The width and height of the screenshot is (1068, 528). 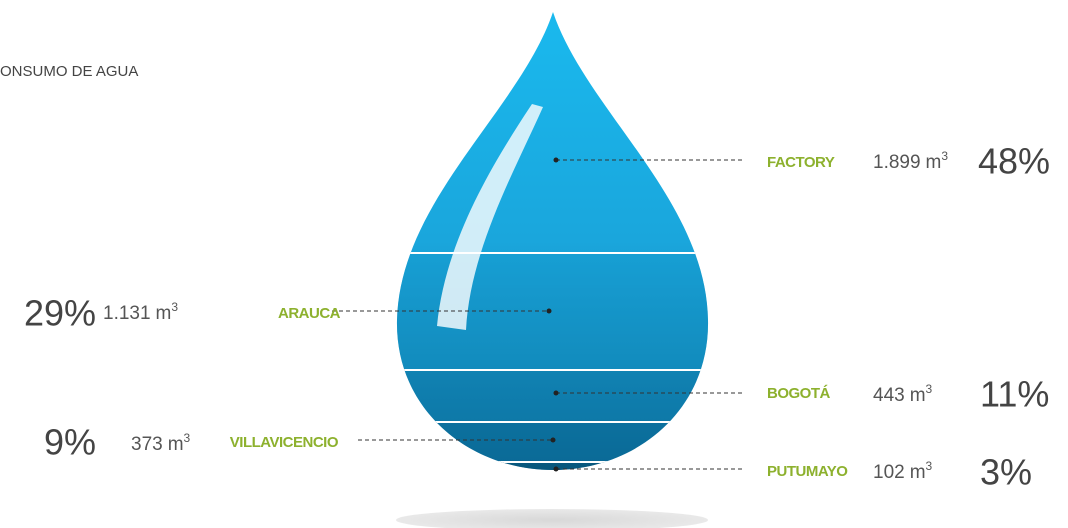 I want to click on segment-percent: 48%, so click(x=1014, y=161).